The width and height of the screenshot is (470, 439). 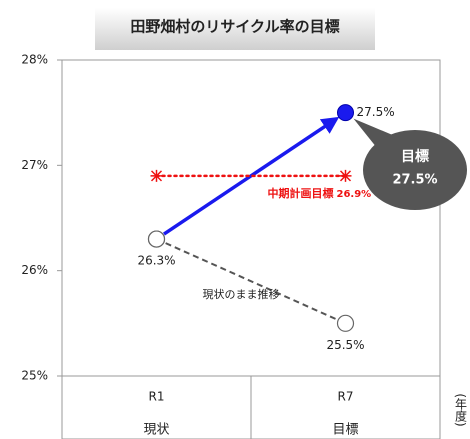 I want to click on y-tick-label: 28%, so click(x=34, y=60).